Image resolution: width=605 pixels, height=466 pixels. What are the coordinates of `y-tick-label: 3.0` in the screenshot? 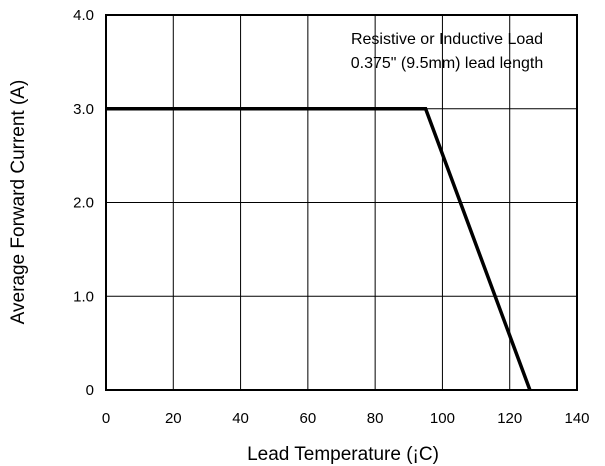 It's located at (83, 109).